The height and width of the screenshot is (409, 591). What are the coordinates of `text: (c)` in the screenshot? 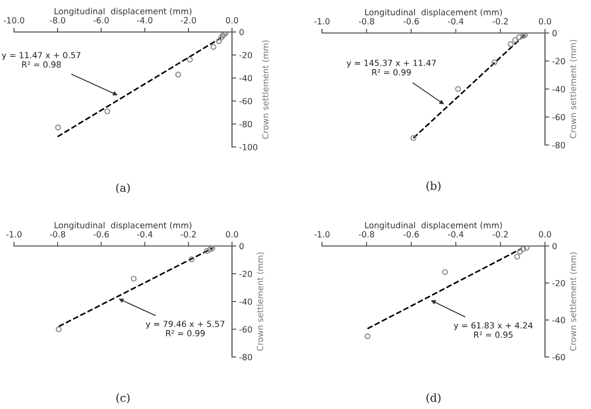 It's located at (123, 398).